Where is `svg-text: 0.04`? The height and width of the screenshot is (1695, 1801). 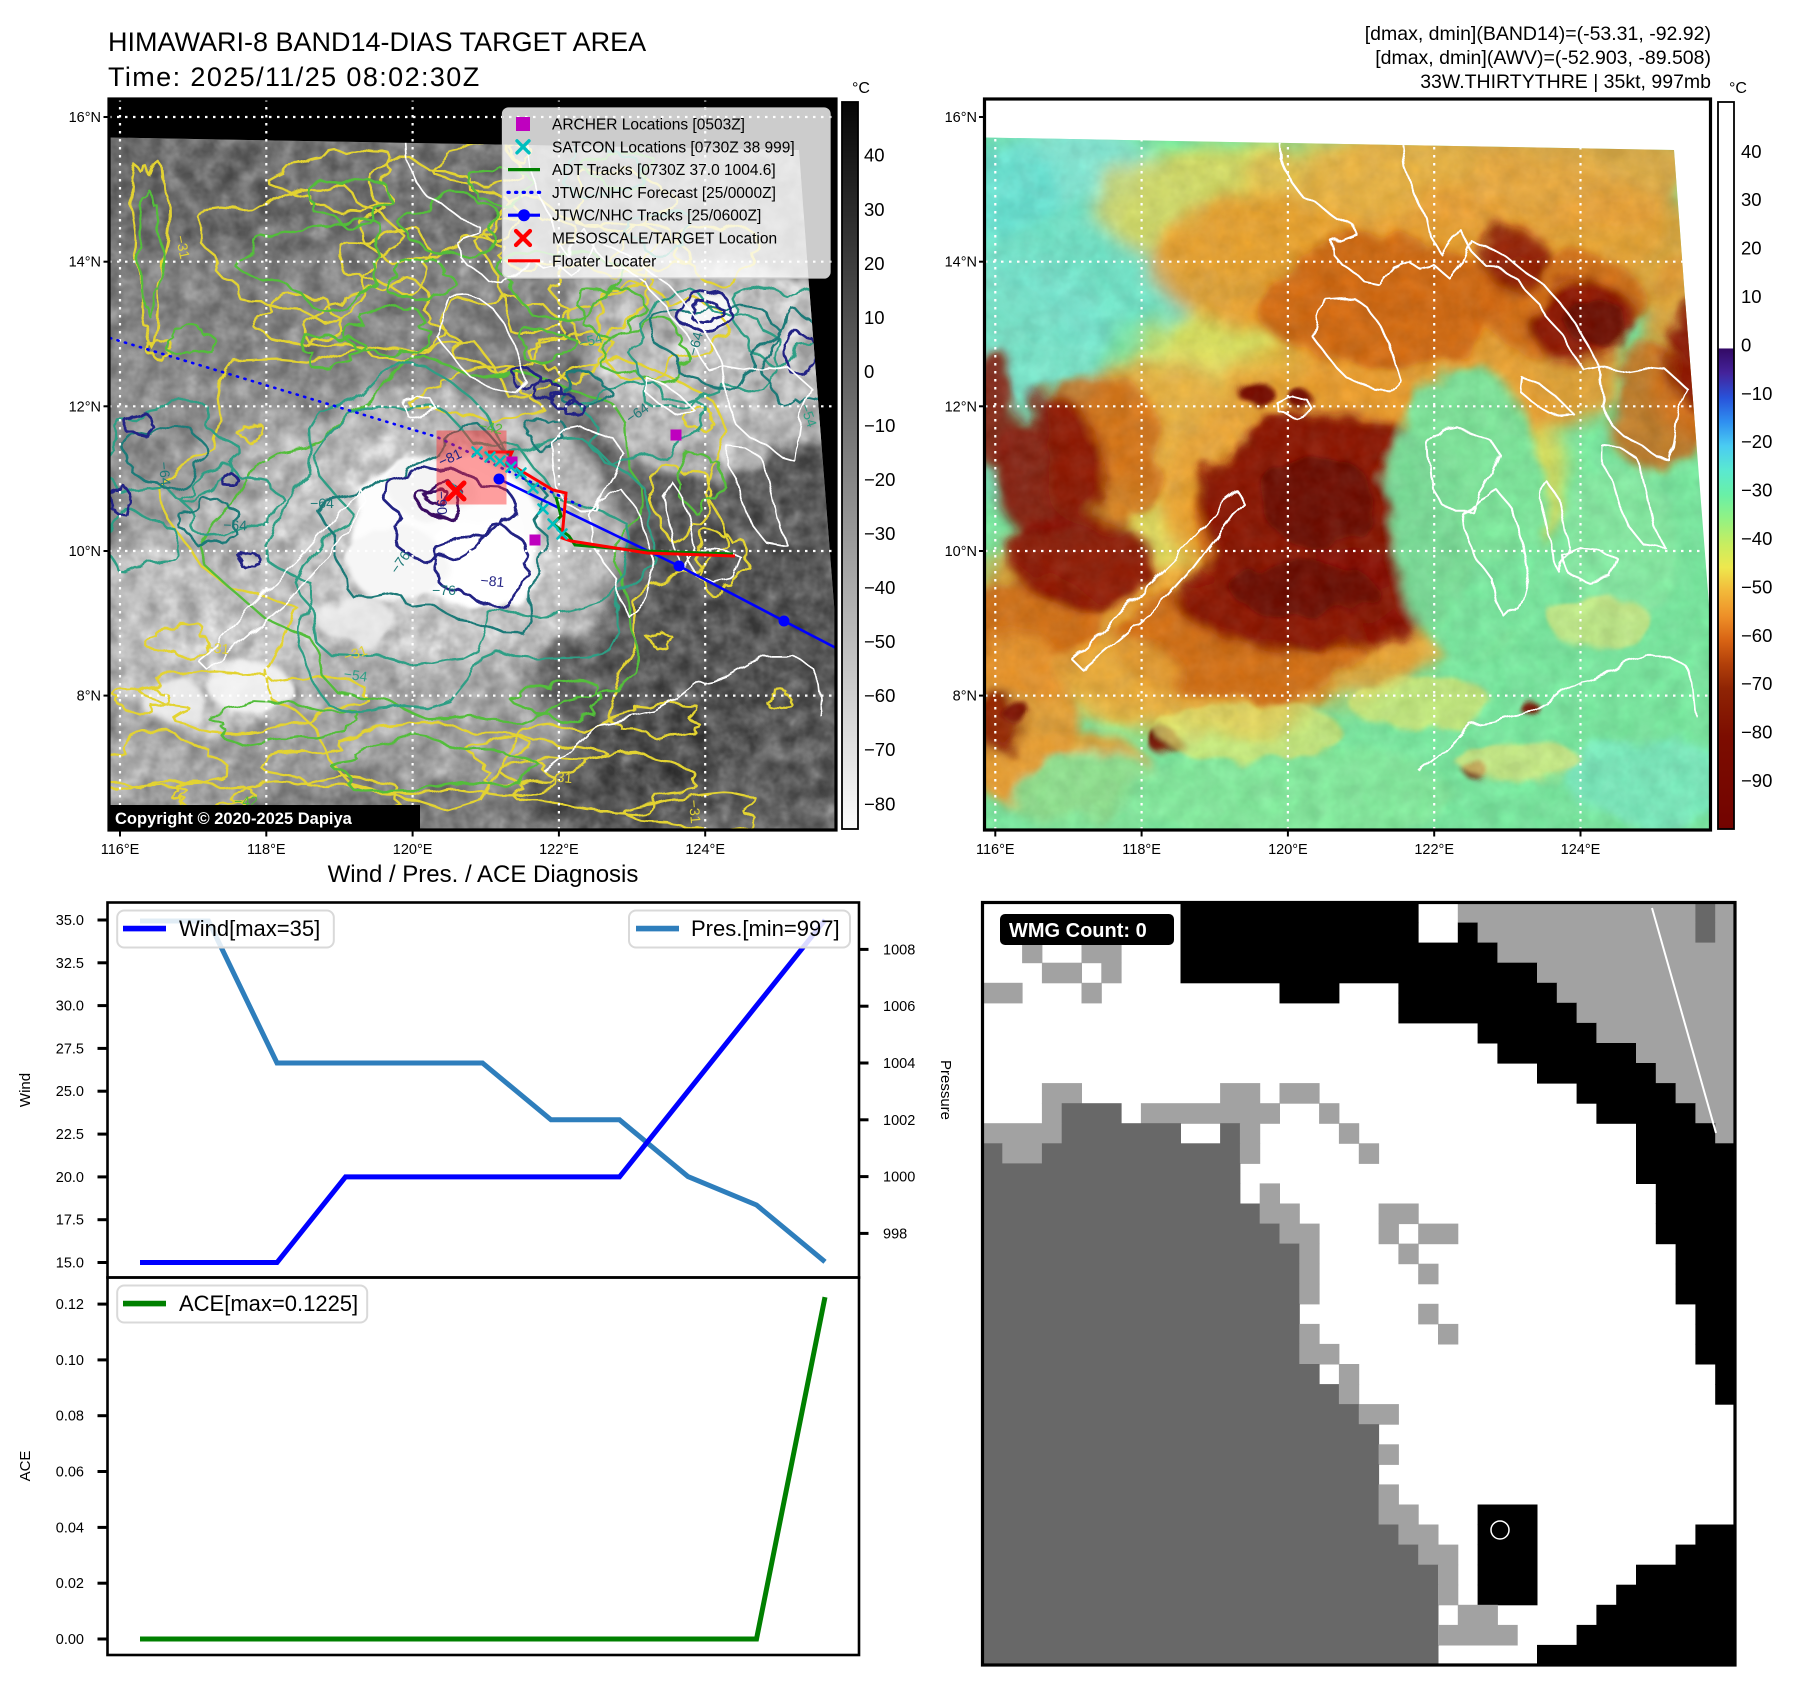
svg-text: 0.04 is located at coordinates (70, 1528).